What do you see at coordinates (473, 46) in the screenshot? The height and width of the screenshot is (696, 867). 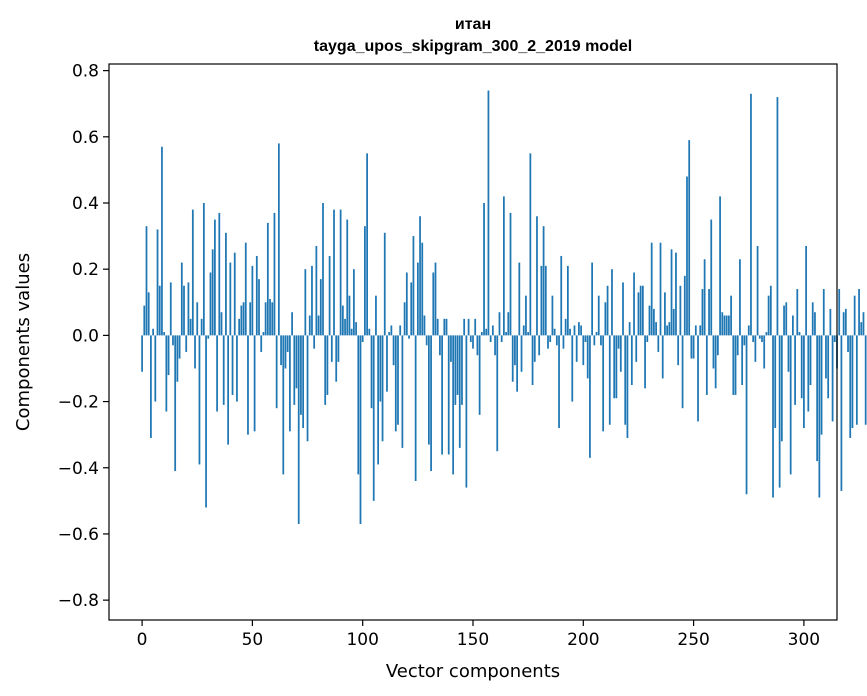 I see `chart-subtitle: tayga_upos_skipgram_300_2_2019 model` at bounding box center [473, 46].